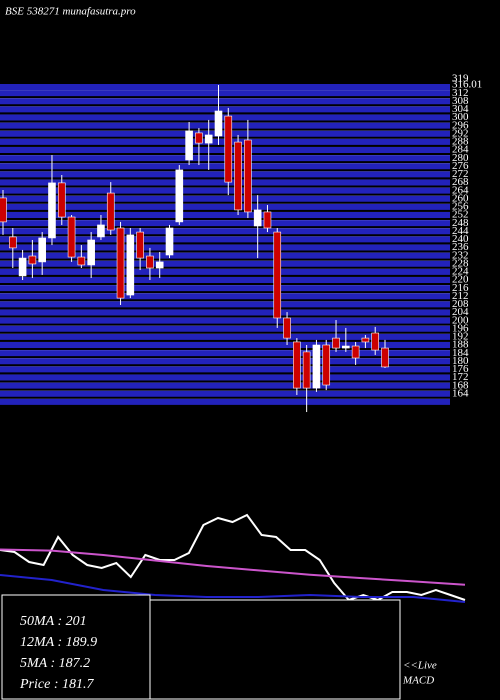  I want to click on y-tick-label: 304, so click(460, 109).